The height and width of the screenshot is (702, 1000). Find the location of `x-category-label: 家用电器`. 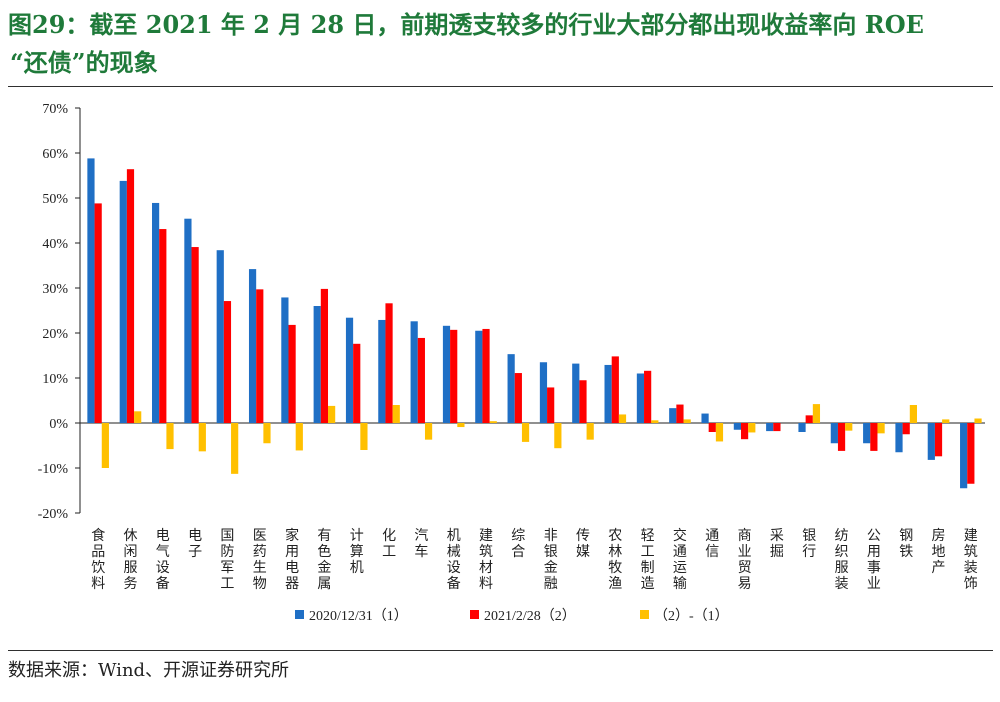

x-category-label: 家用电器 is located at coordinates (292, 559).